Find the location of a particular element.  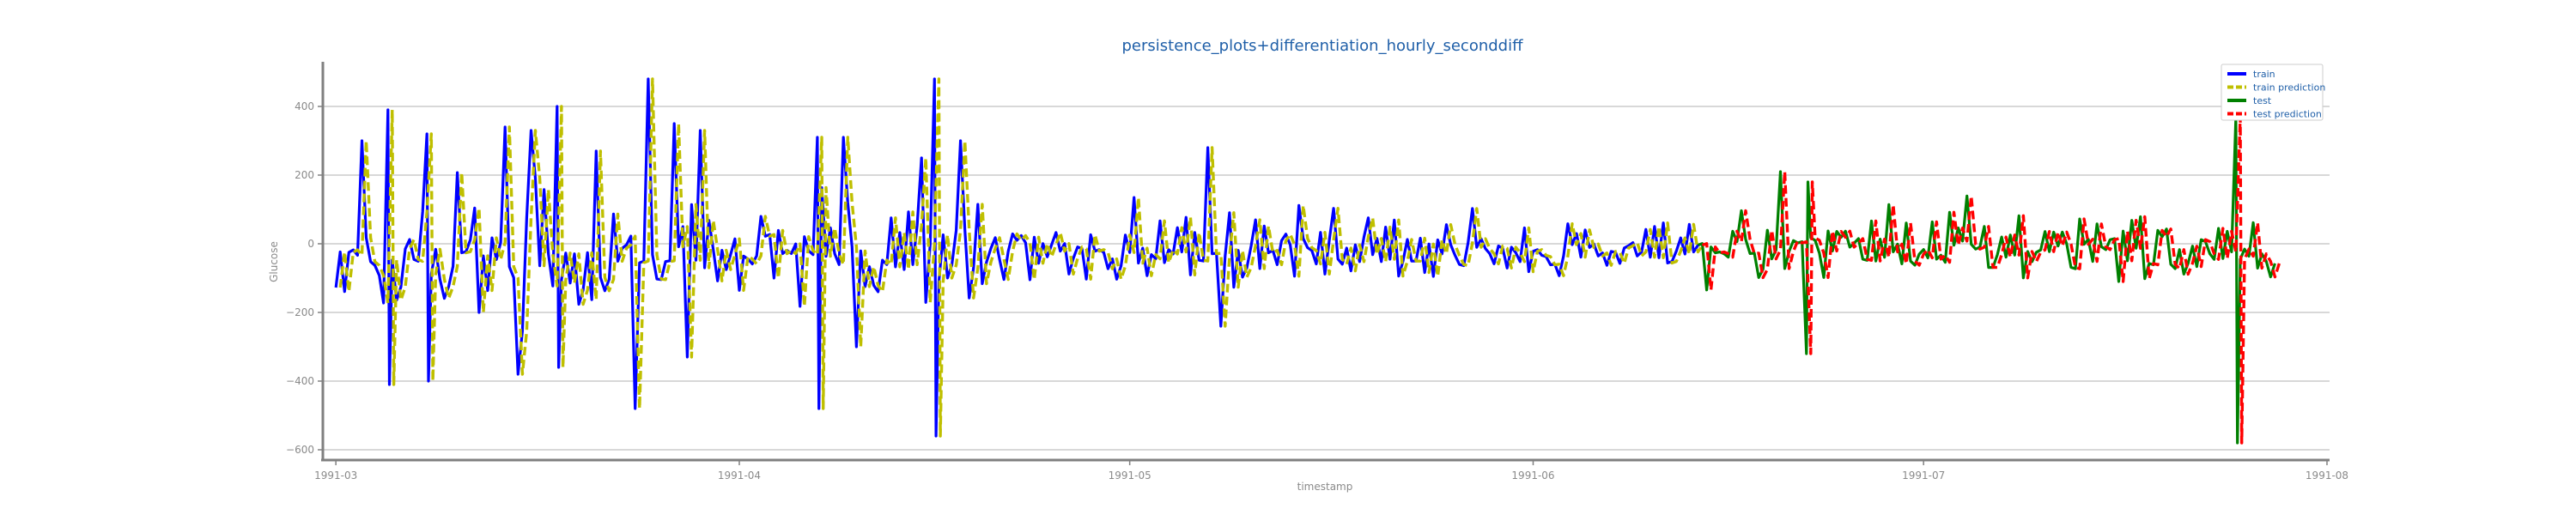

y-tick-label: −200 is located at coordinates (300, 312).